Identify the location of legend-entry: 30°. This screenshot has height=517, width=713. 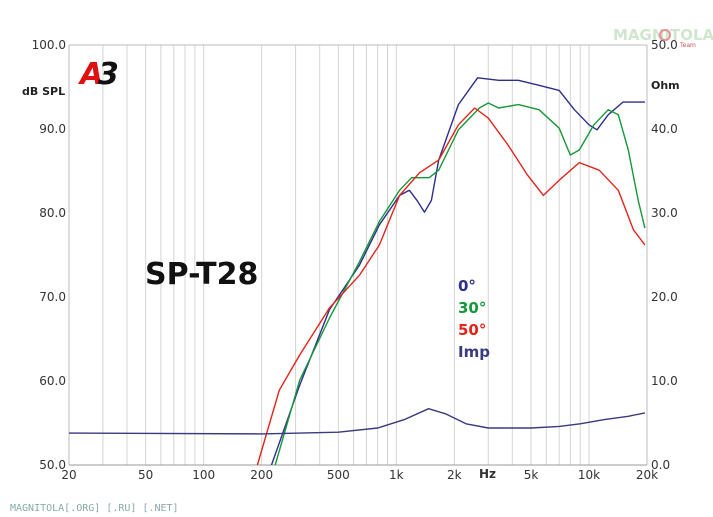
(472, 308).